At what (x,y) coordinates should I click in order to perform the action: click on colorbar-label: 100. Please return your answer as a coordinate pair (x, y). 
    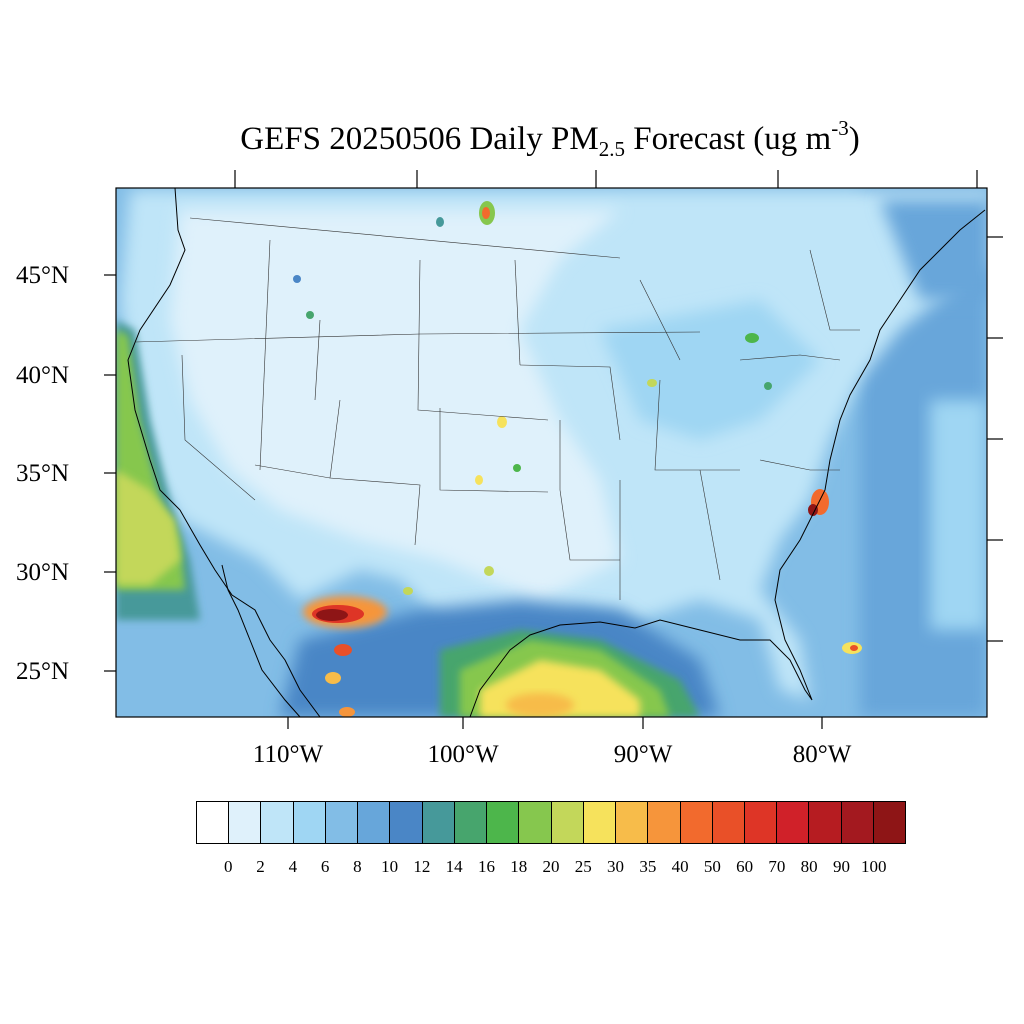
    Looking at the image, I should click on (873, 866).